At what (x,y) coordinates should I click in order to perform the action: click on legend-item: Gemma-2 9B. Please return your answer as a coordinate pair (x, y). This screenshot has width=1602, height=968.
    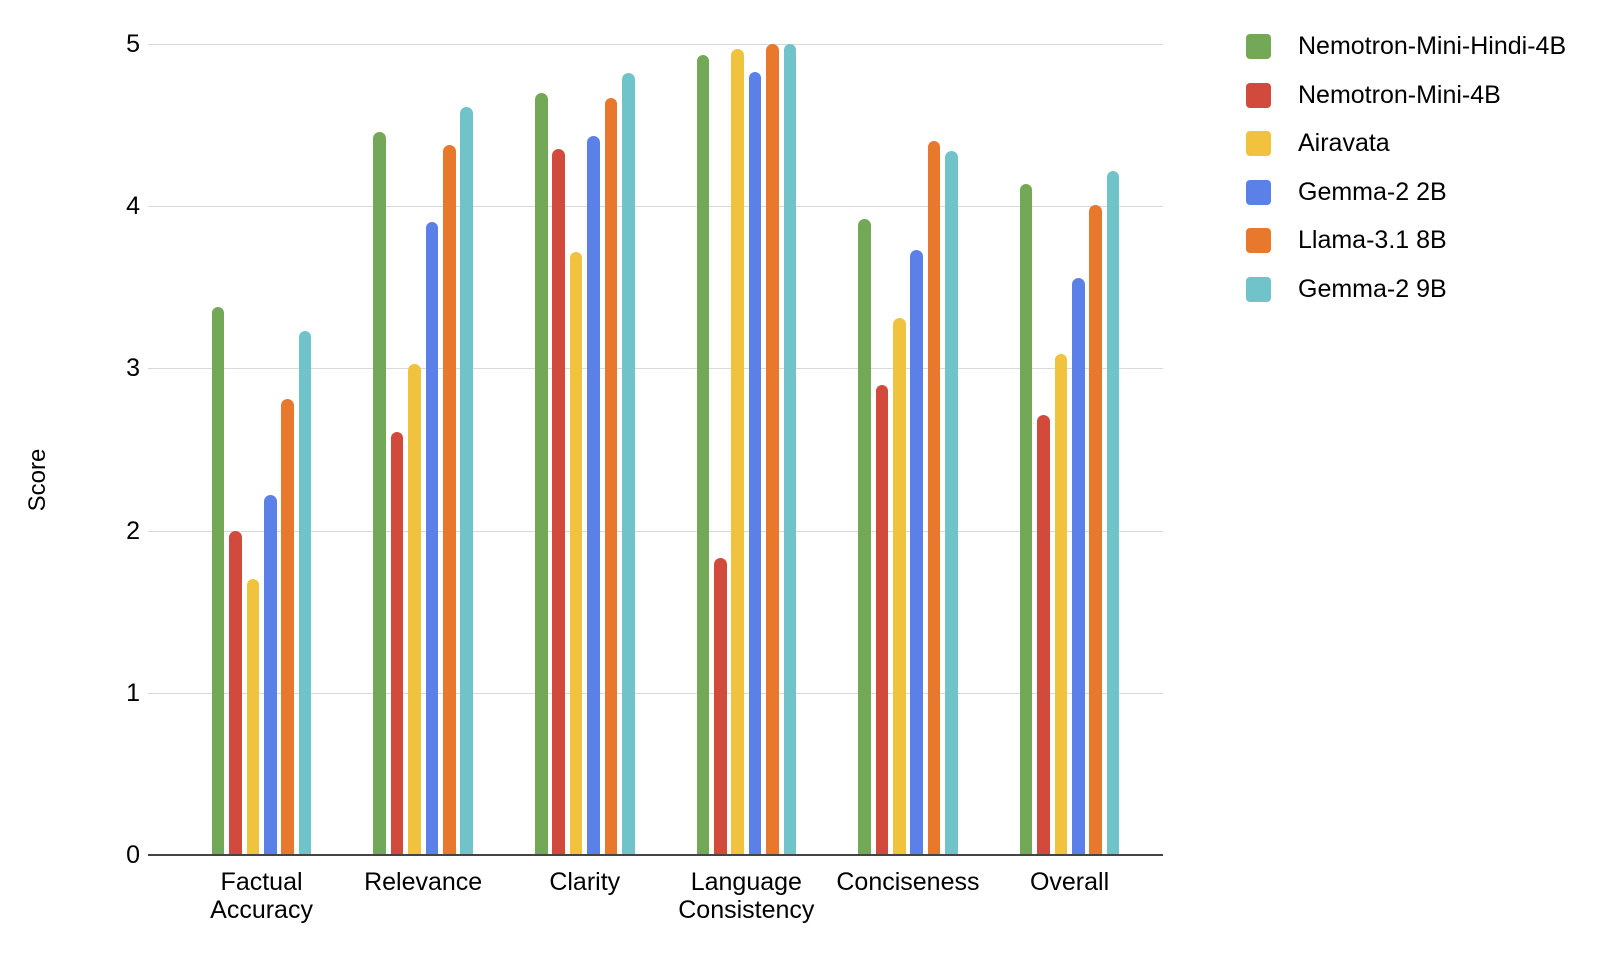
    Looking at the image, I should click on (1406, 288).